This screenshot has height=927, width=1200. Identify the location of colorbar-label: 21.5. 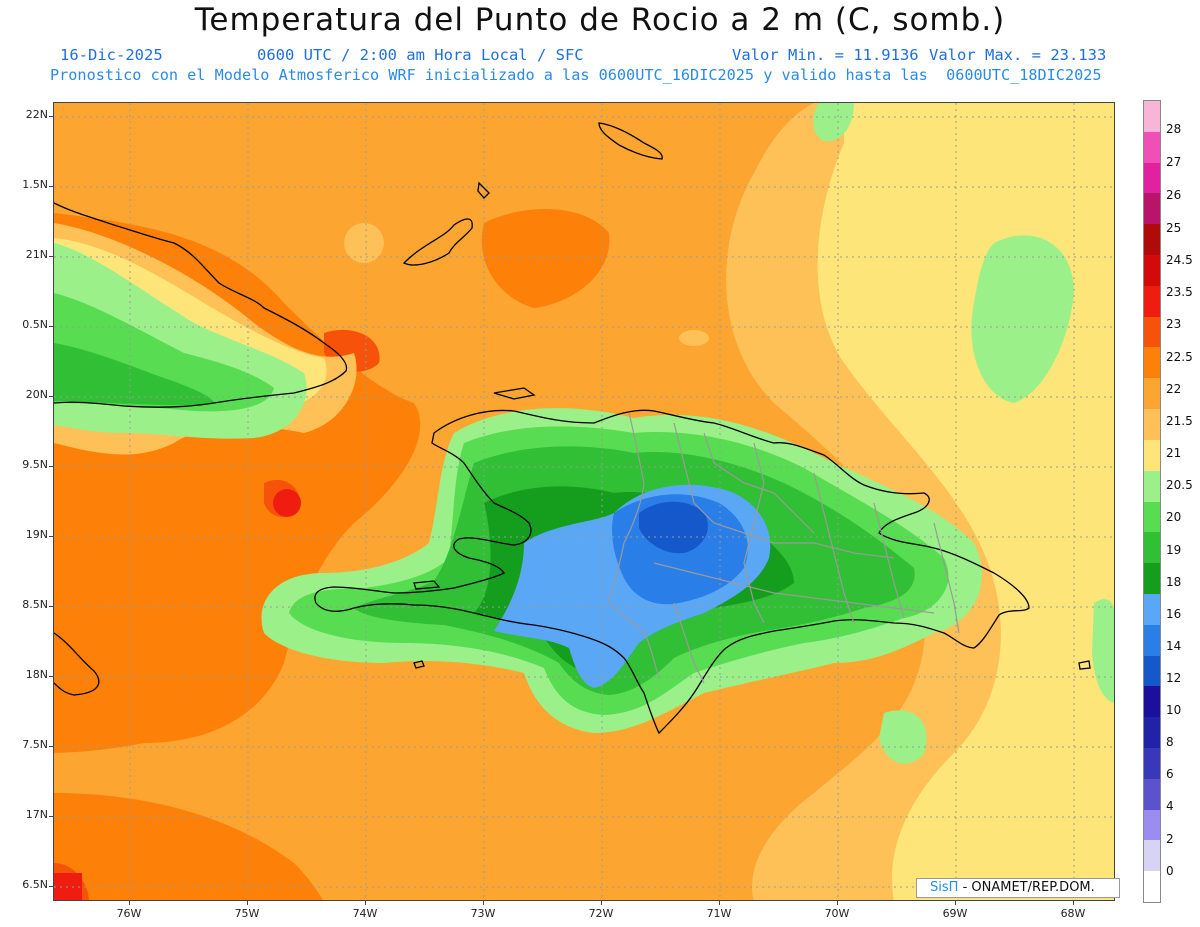
(1179, 421).